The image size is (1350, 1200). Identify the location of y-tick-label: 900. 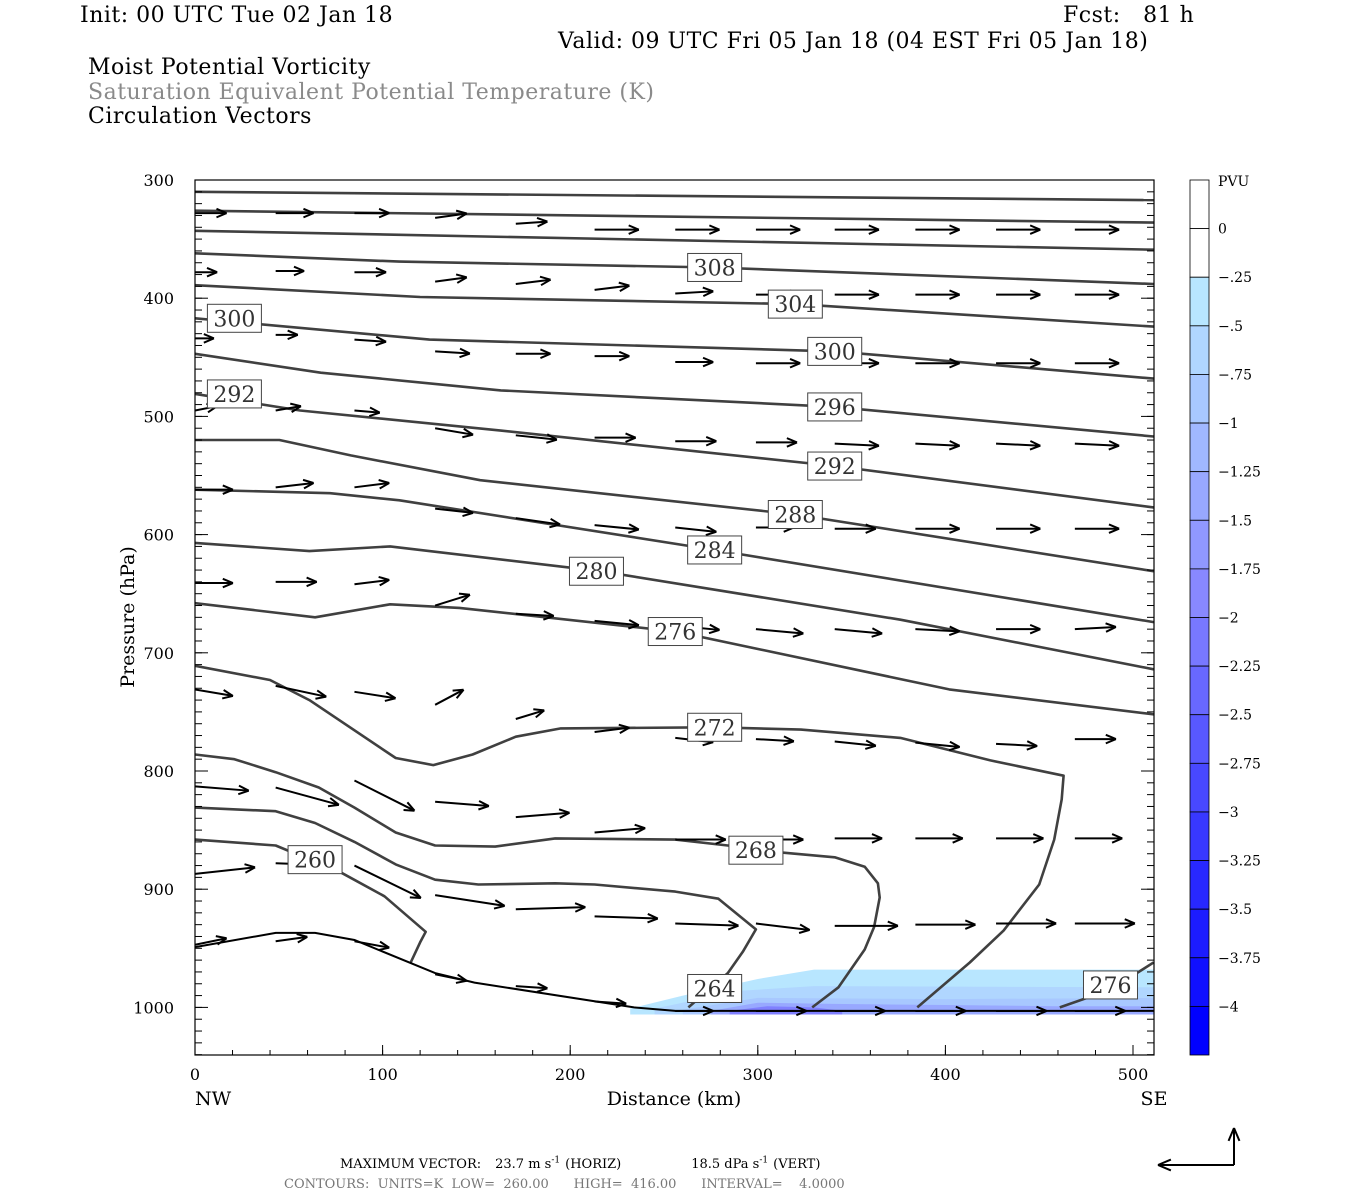
(158, 889).